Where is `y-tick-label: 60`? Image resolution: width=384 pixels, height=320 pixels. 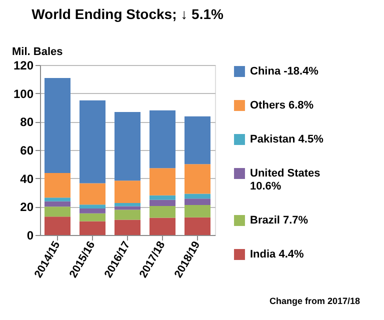
y-tick-label: 60 is located at coordinates (27, 151).